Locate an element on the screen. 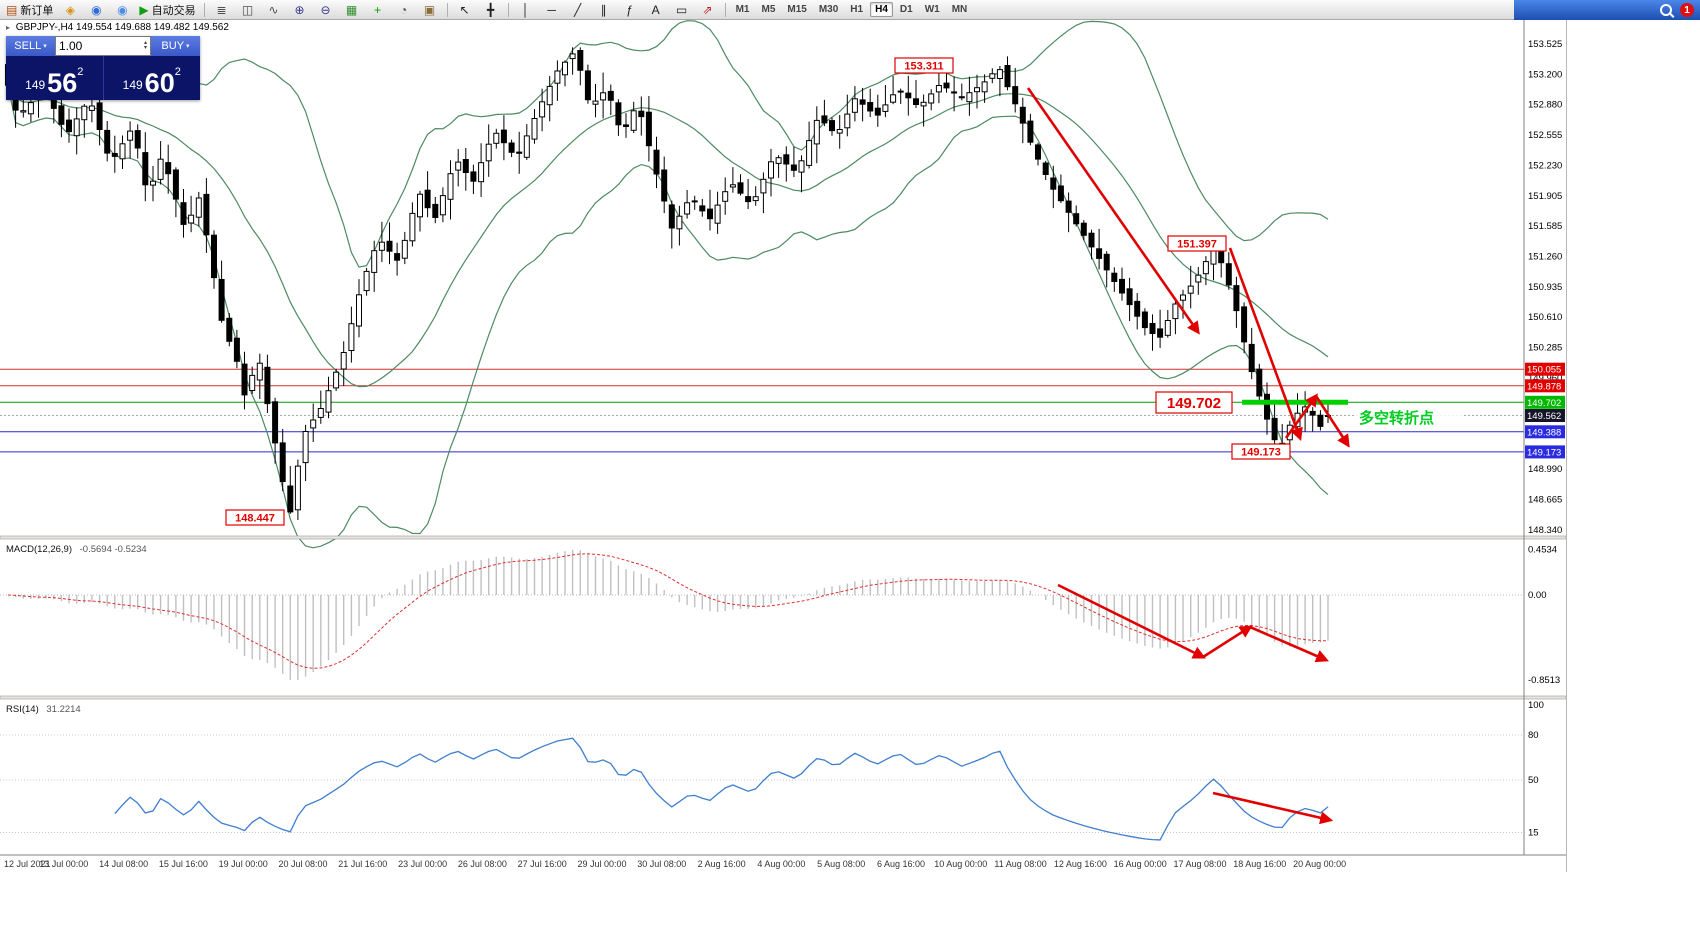  tile-windows-icon: ▦ is located at coordinates (352, 10).